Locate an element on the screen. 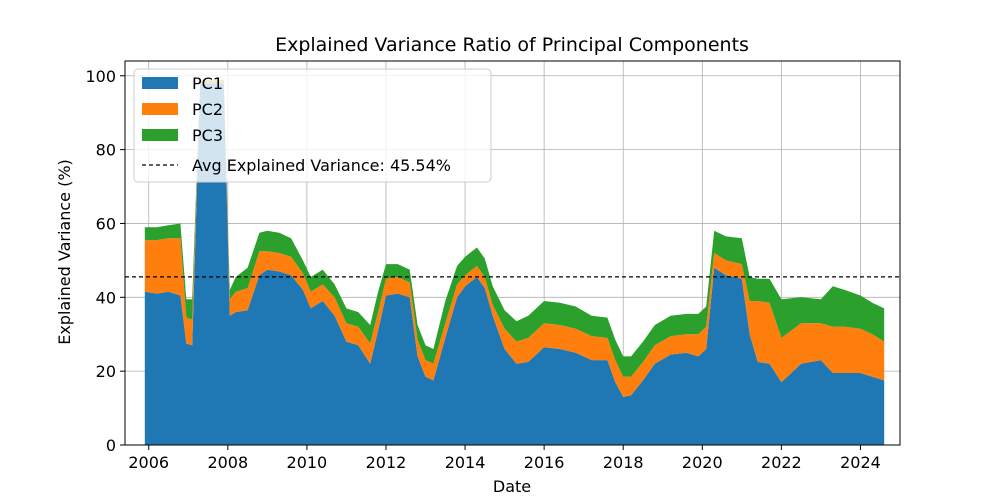 The height and width of the screenshot is (500, 1000). x-tick-label: 2022 is located at coordinates (781, 462).